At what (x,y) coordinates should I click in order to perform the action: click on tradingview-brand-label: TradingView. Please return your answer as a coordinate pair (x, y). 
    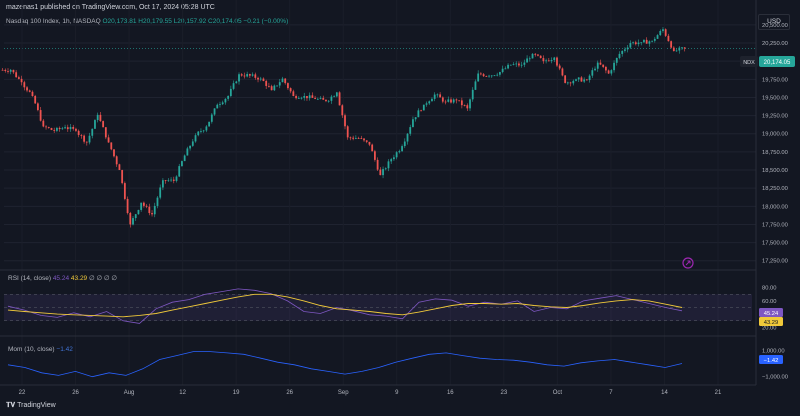
    Looking at the image, I should click on (36, 405).